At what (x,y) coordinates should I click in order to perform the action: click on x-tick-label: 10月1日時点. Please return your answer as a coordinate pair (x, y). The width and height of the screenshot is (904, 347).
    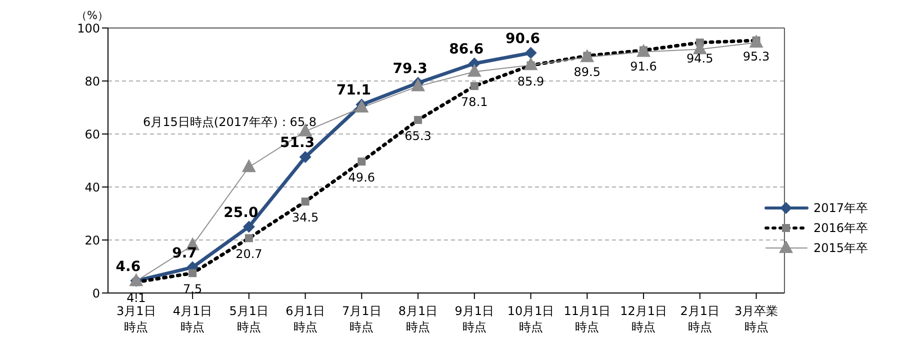
    Looking at the image, I should click on (530, 319).